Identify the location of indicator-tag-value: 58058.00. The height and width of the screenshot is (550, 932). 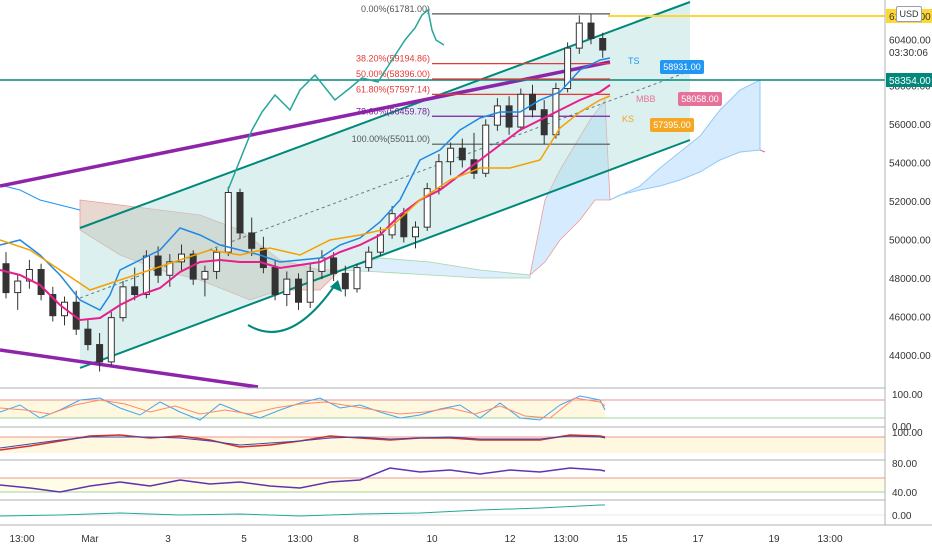
(700, 99).